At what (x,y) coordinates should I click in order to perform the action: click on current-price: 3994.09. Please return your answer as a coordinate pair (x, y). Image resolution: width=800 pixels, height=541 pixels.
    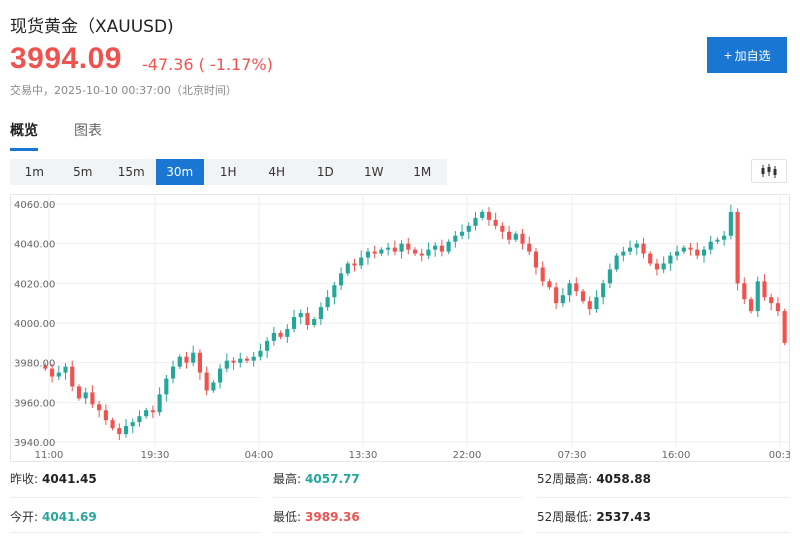
    Looking at the image, I should click on (66, 58).